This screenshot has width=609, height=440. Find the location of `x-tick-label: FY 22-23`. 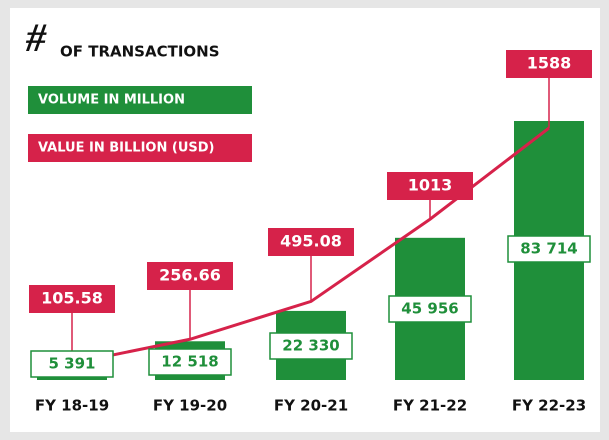

x-tick-label: FY 22-23 is located at coordinates (549, 406).